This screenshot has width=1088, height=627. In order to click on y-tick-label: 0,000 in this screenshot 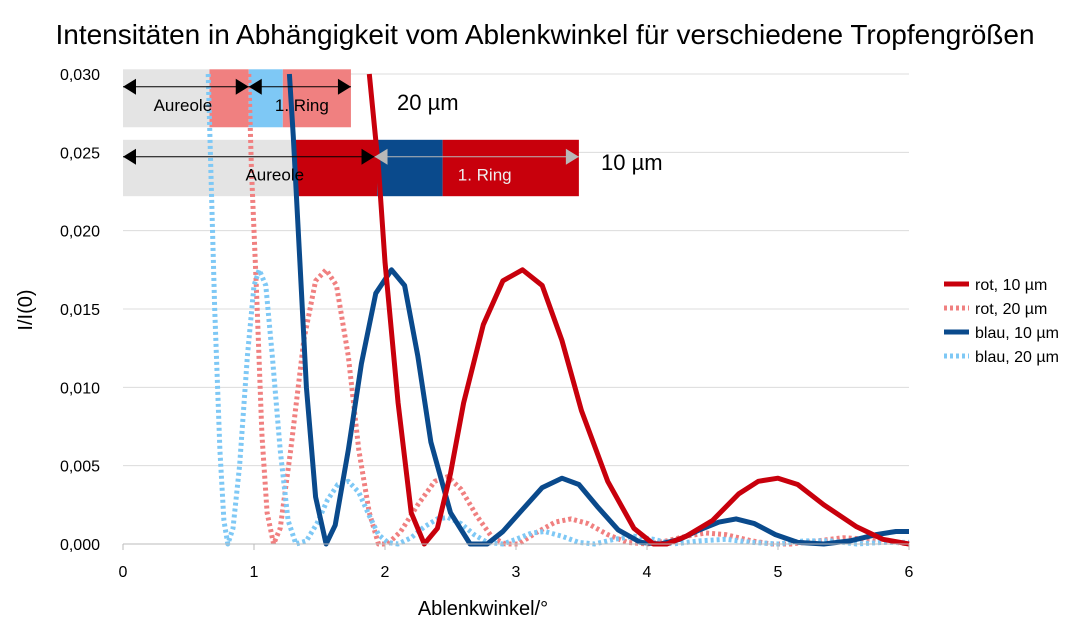, I will do `click(80, 545)`.